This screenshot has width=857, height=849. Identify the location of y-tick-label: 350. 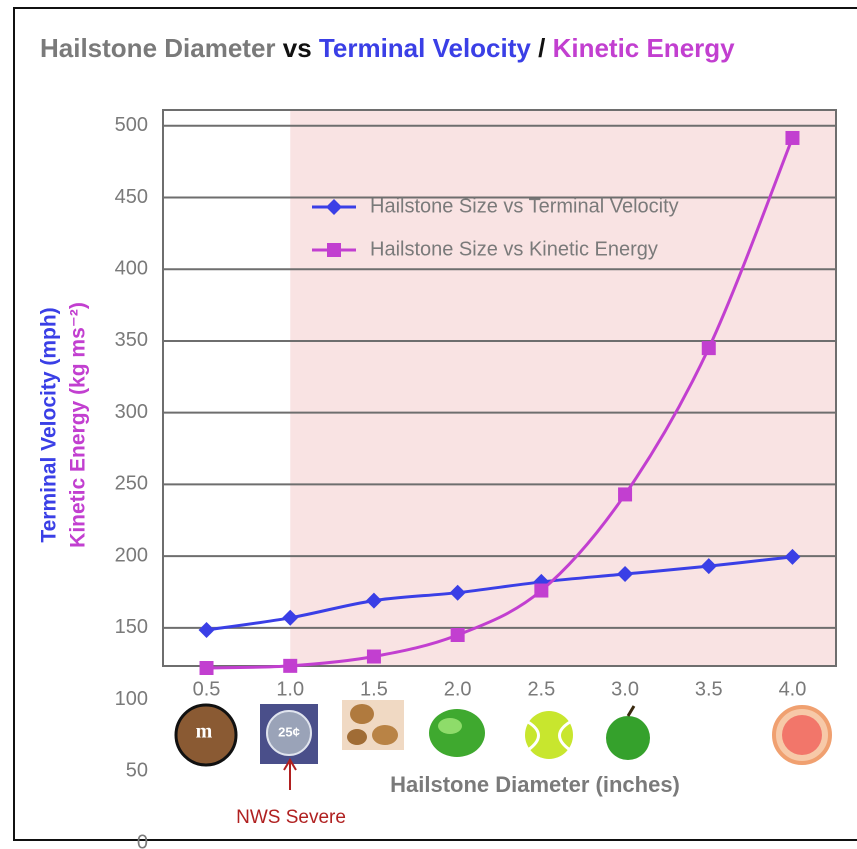
(131, 340).